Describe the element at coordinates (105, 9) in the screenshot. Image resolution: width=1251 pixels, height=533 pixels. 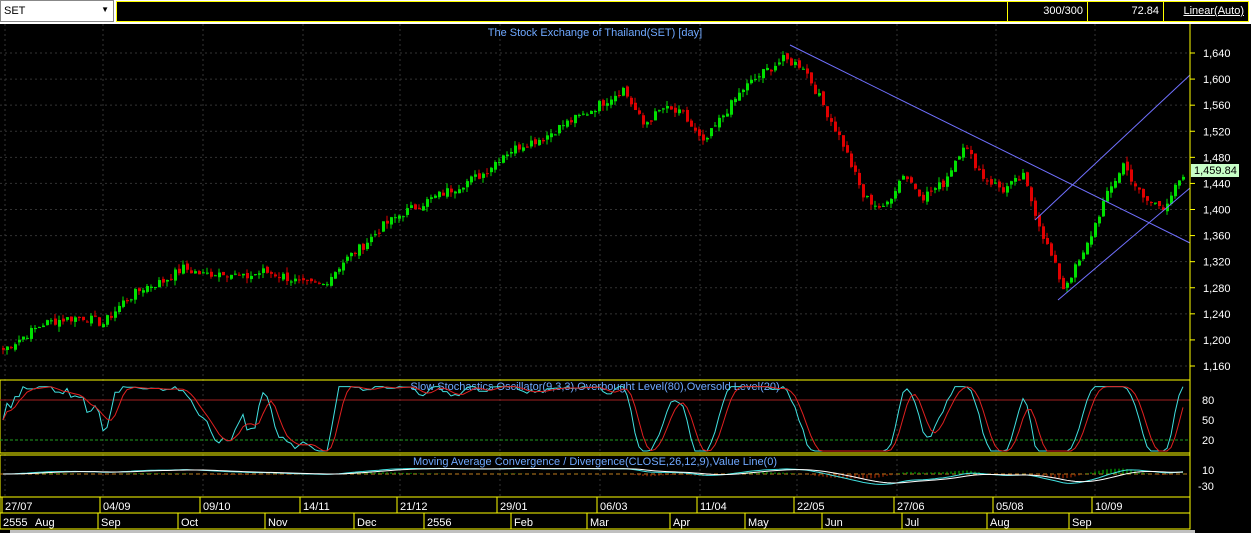
I see `chevron-down-icon: ▼` at that location.